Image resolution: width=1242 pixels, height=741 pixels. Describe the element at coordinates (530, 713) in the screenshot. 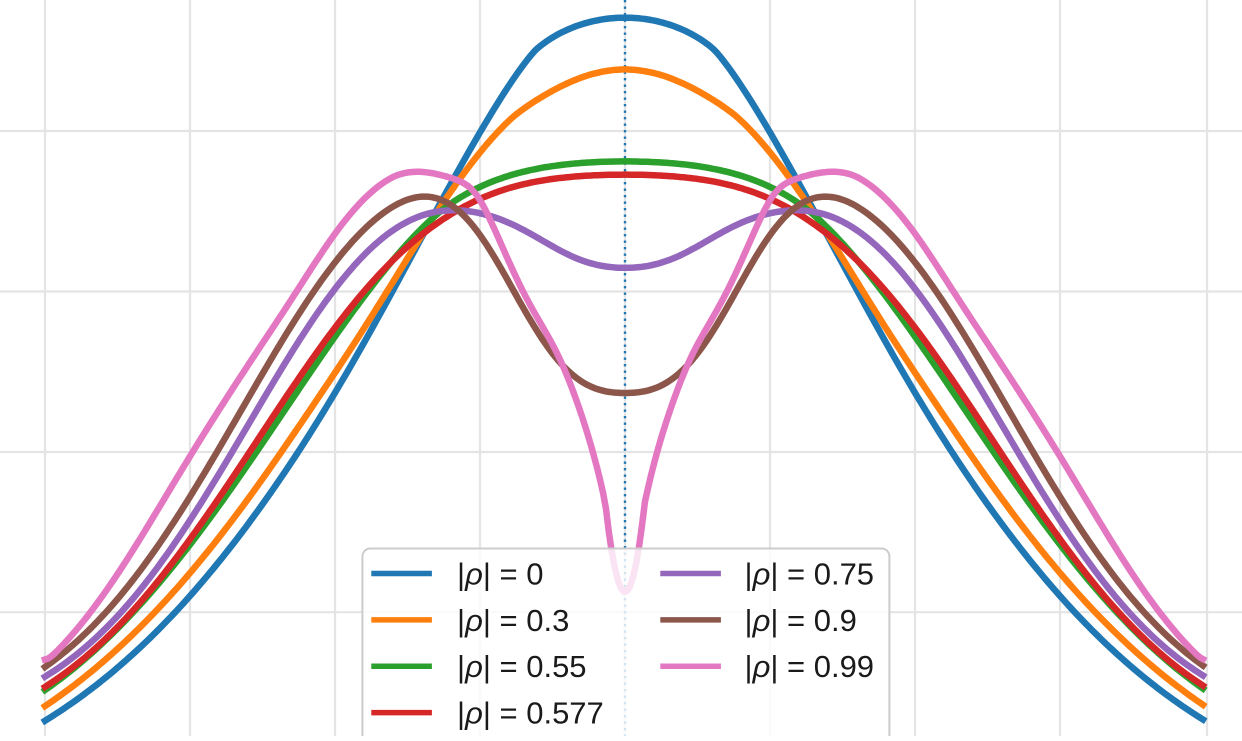

I see `svg-text: |ρ| = 0.577` at that location.